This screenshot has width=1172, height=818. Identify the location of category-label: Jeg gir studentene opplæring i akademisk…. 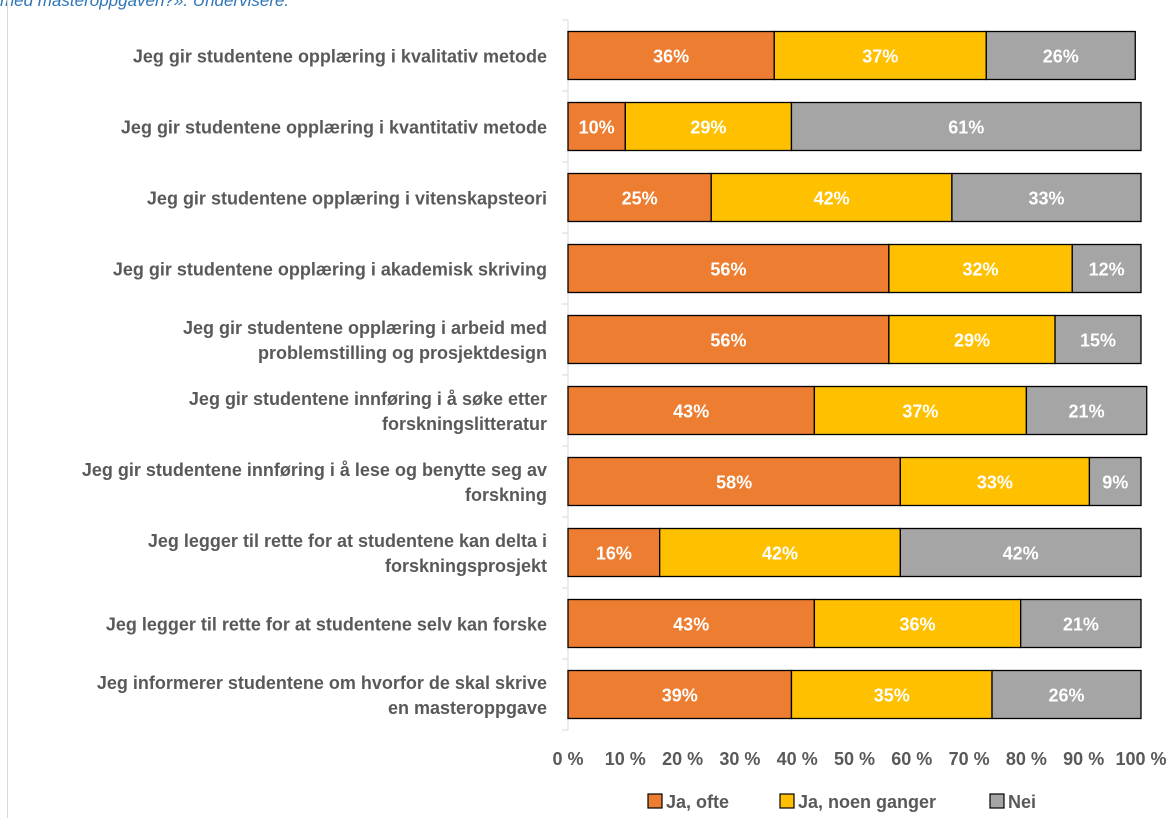
(330, 270).